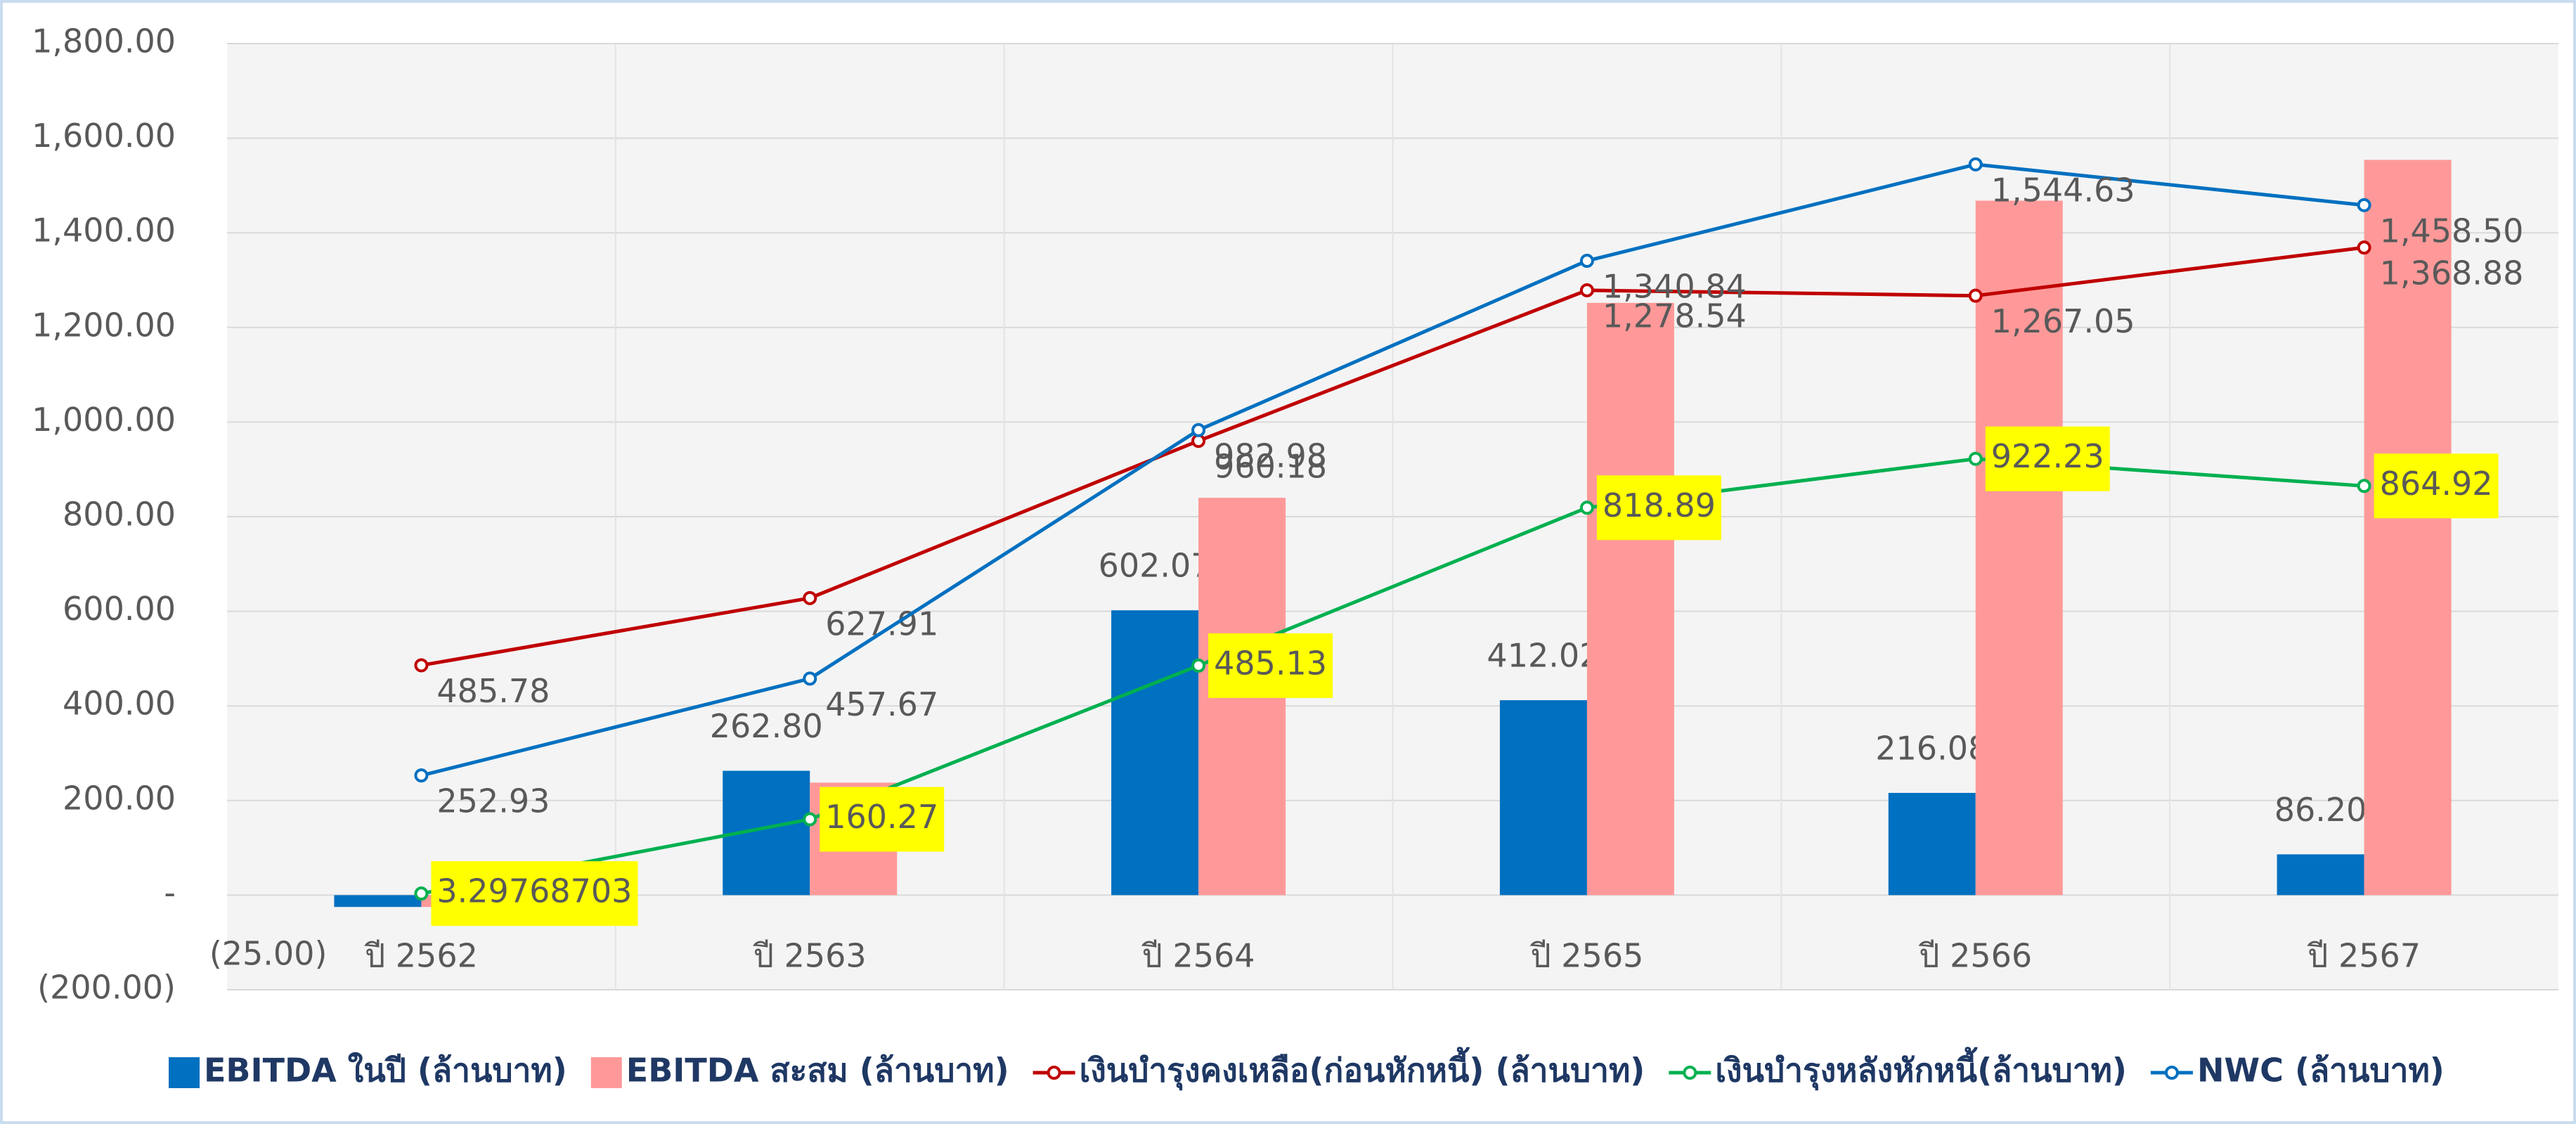 The image size is (2576, 1124). Describe the element at coordinates (810, 956) in the screenshot. I see `x-tick-label: ปี 2563` at that location.